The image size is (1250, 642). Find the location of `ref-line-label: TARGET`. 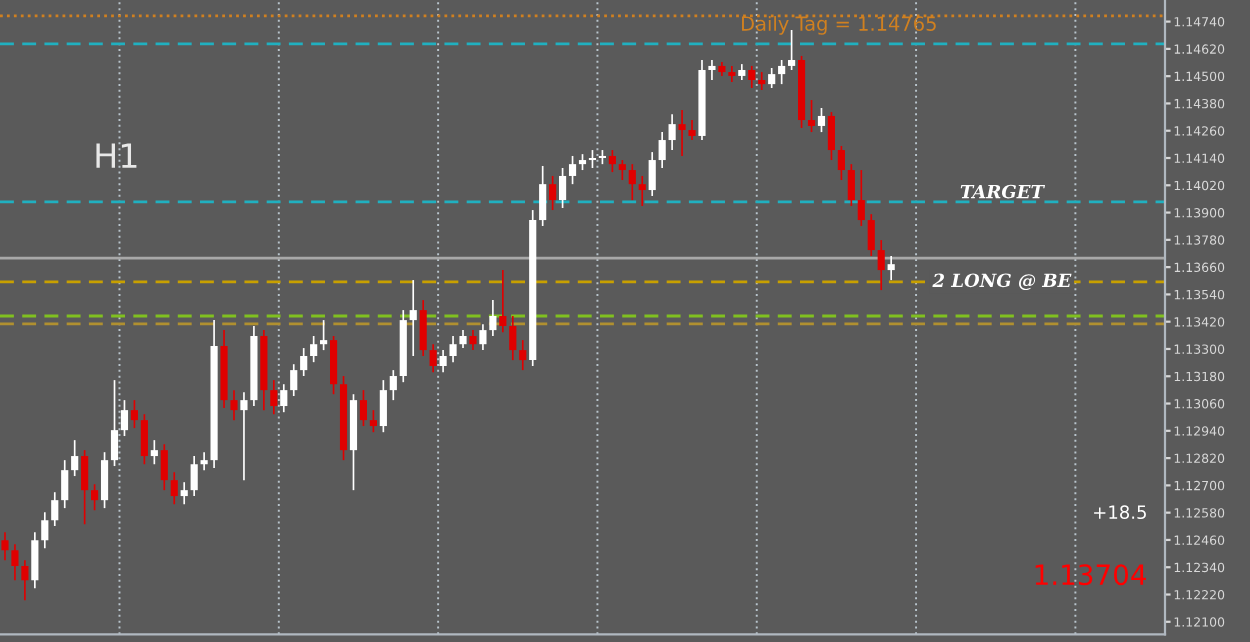

ref-line-label: TARGET is located at coordinates (1003, 191).